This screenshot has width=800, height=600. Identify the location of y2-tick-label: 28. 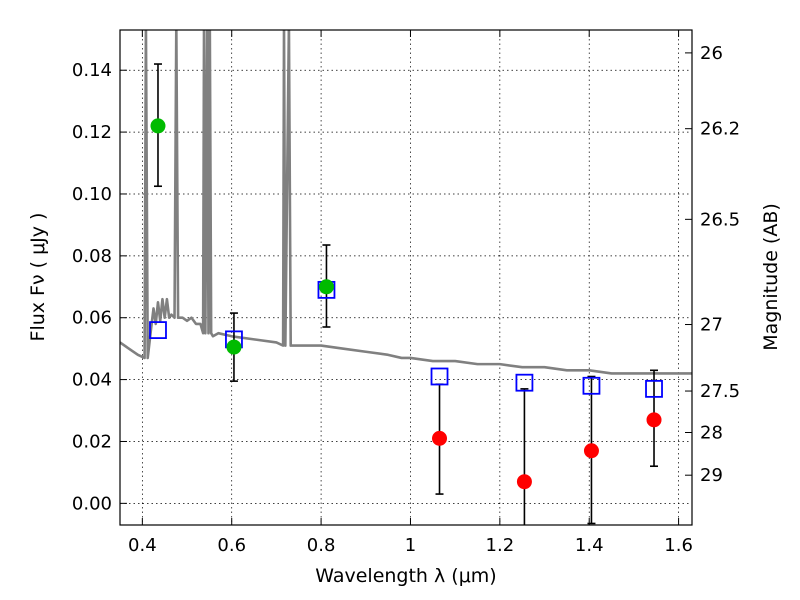
(711, 432).